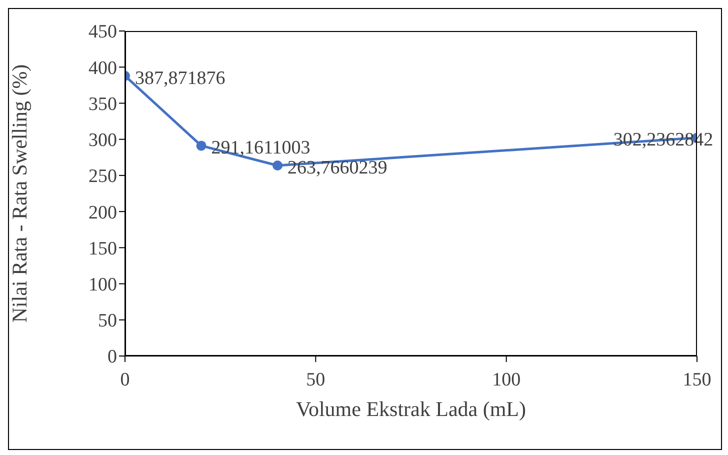  What do you see at coordinates (102, 32) in the screenshot?
I see `y-tick-label: 450` at bounding box center [102, 32].